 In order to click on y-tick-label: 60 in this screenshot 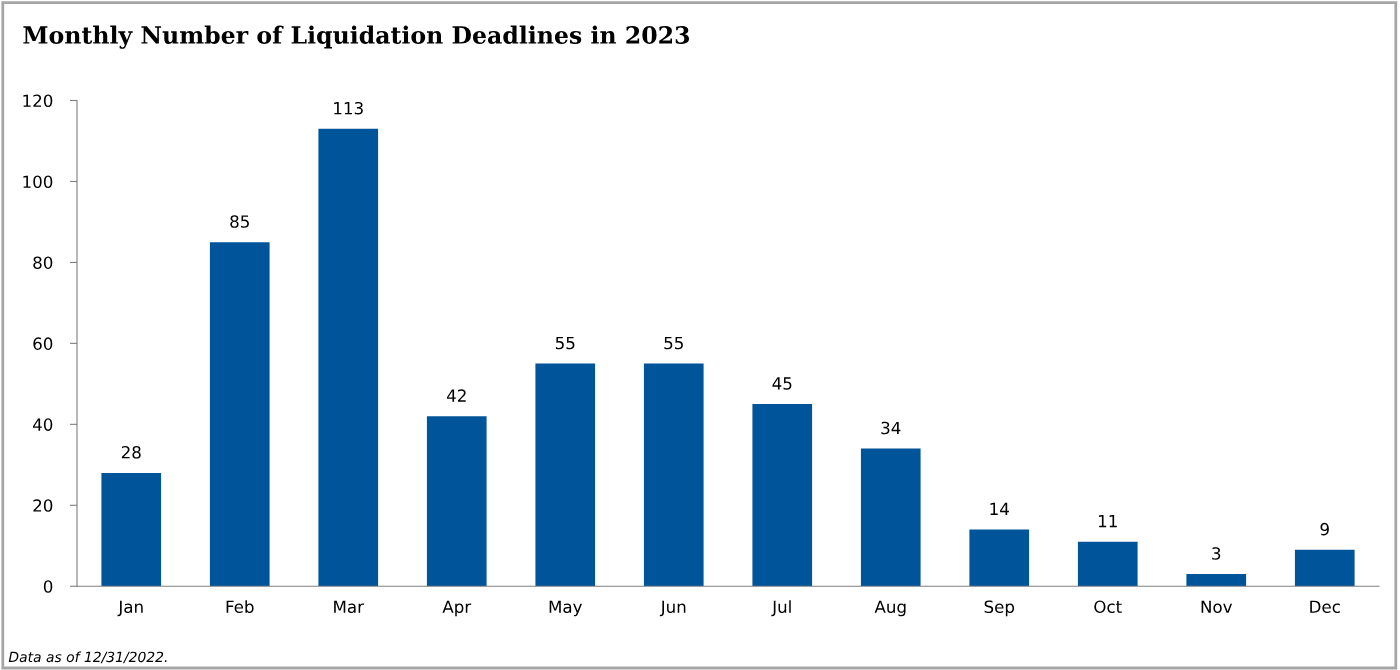, I will do `click(43, 343)`.